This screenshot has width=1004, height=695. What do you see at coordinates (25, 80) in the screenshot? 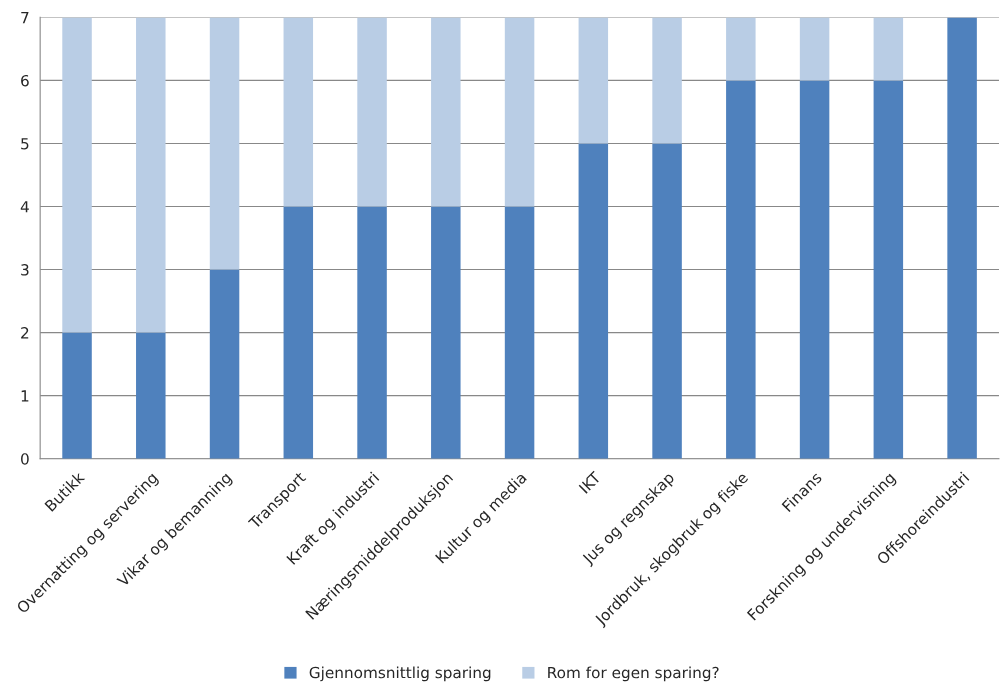
I see `y-tick-label: 6` at bounding box center [25, 80].